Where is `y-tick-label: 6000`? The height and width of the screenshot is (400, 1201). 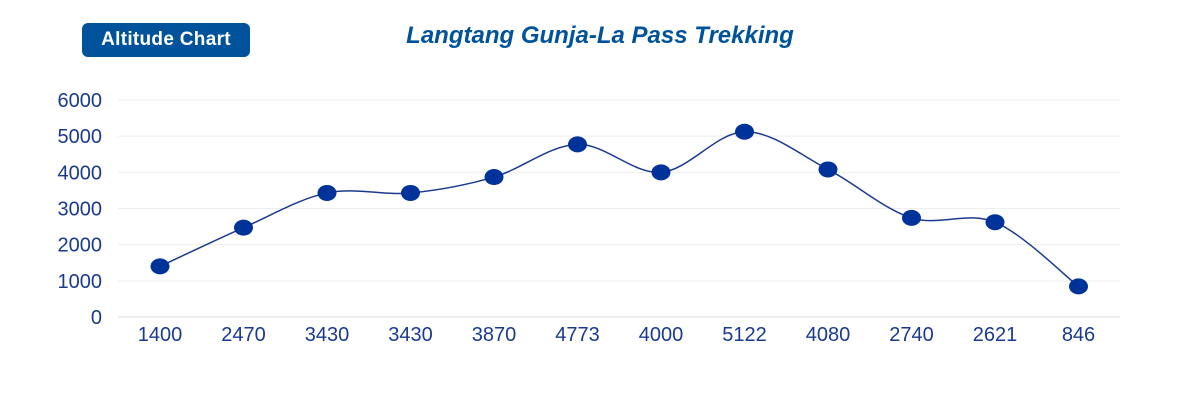
y-tick-label: 6000 is located at coordinates (80, 101).